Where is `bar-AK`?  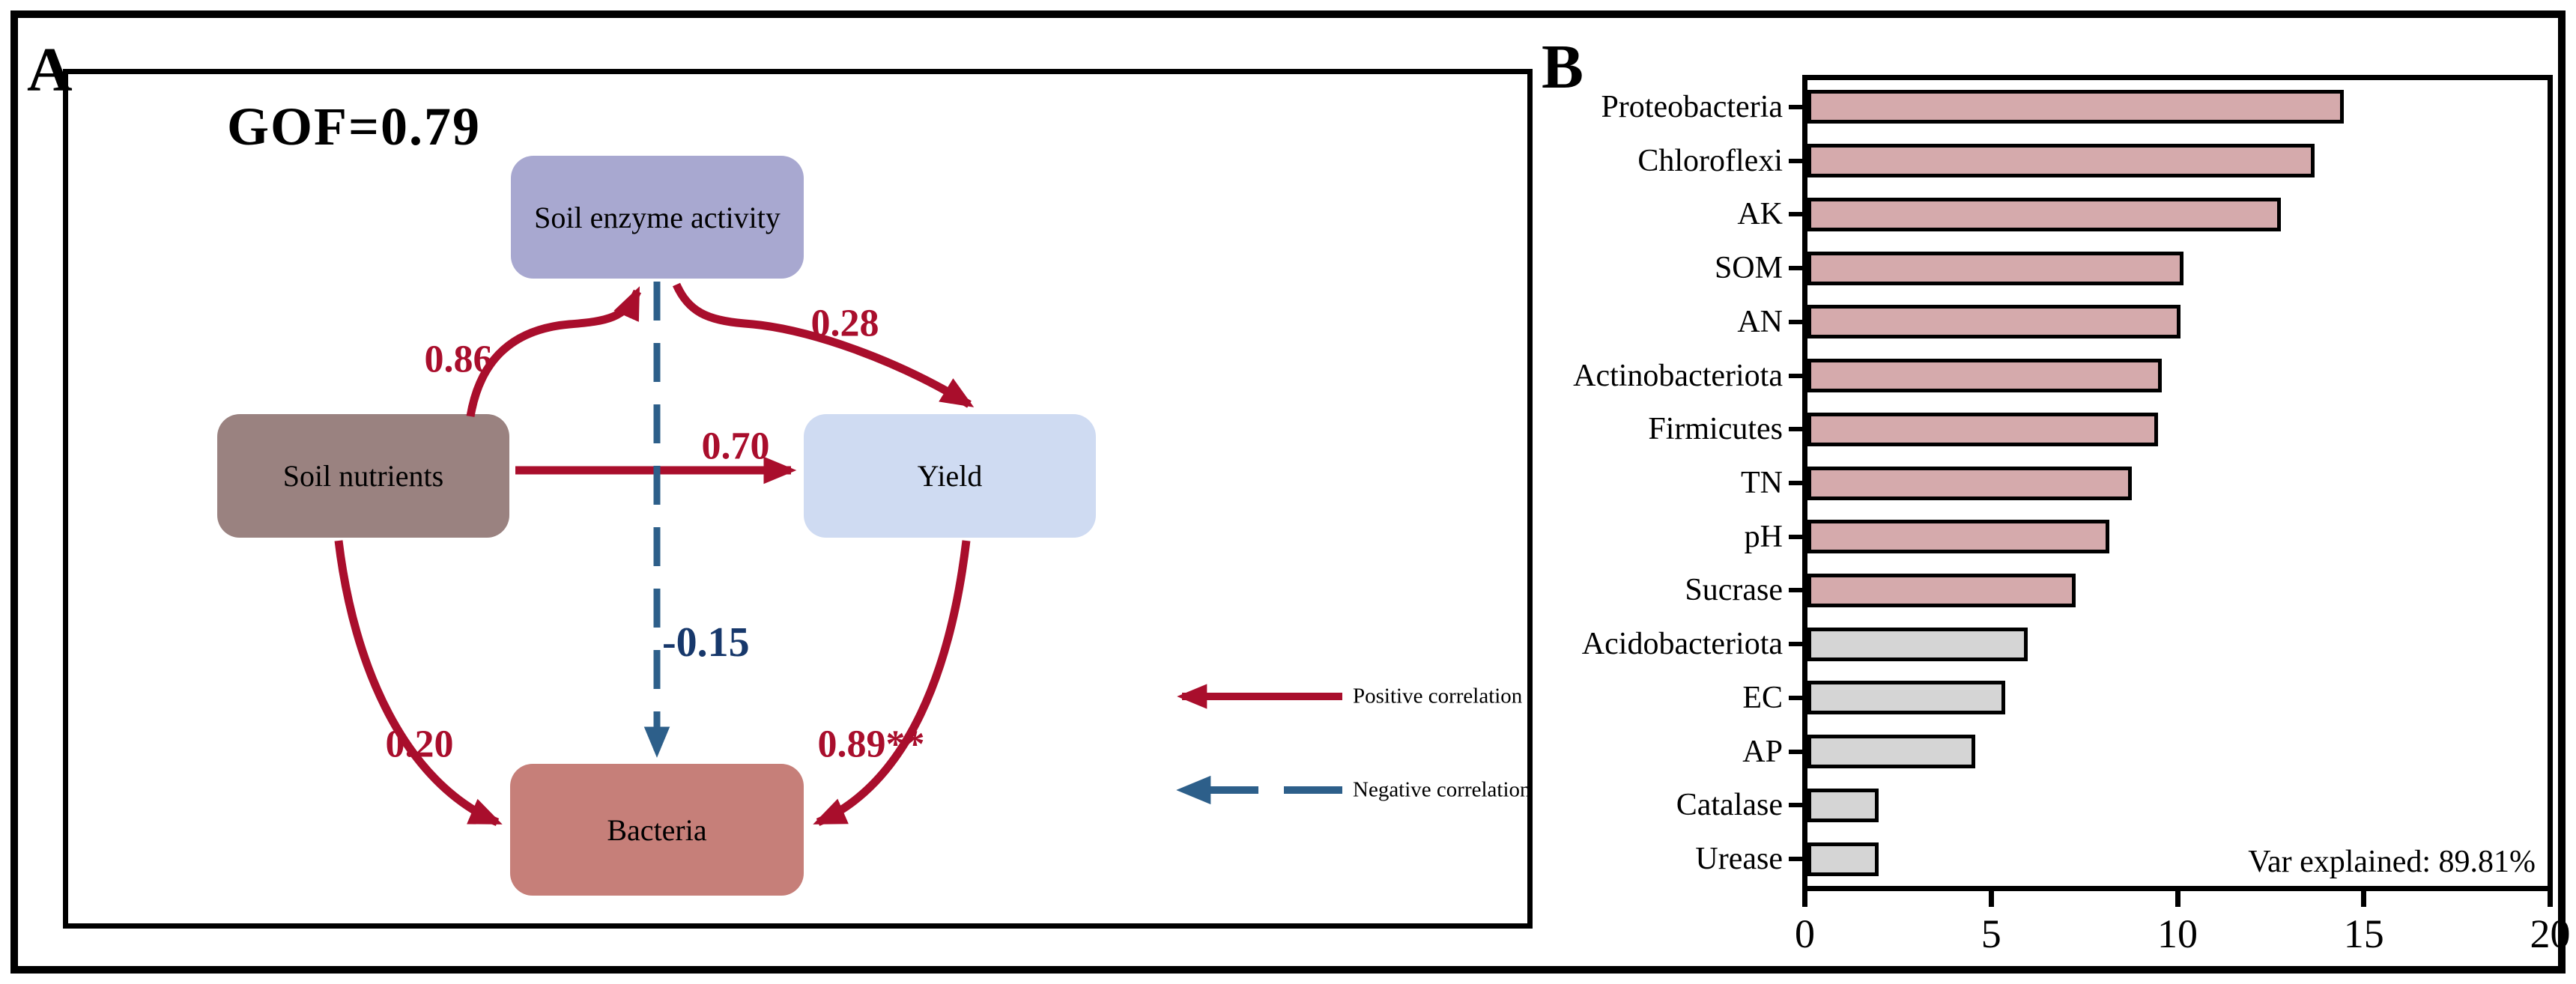 bar-AK is located at coordinates (2044, 214).